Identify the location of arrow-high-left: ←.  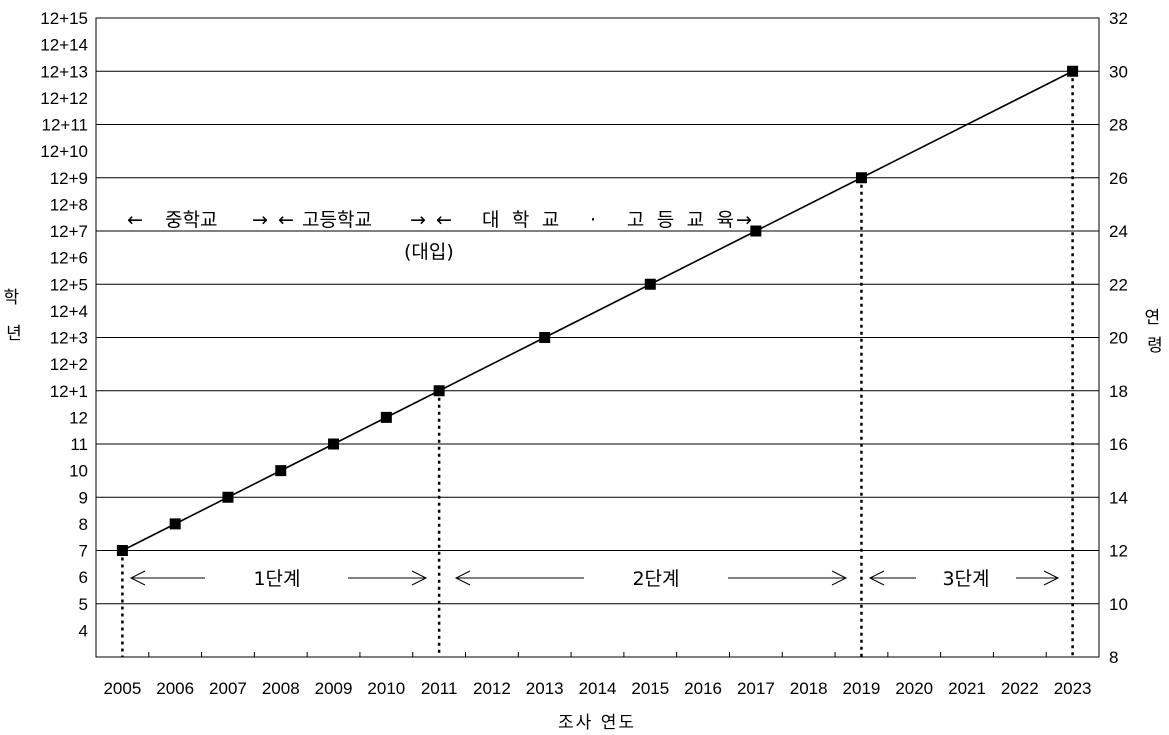
(286, 220).